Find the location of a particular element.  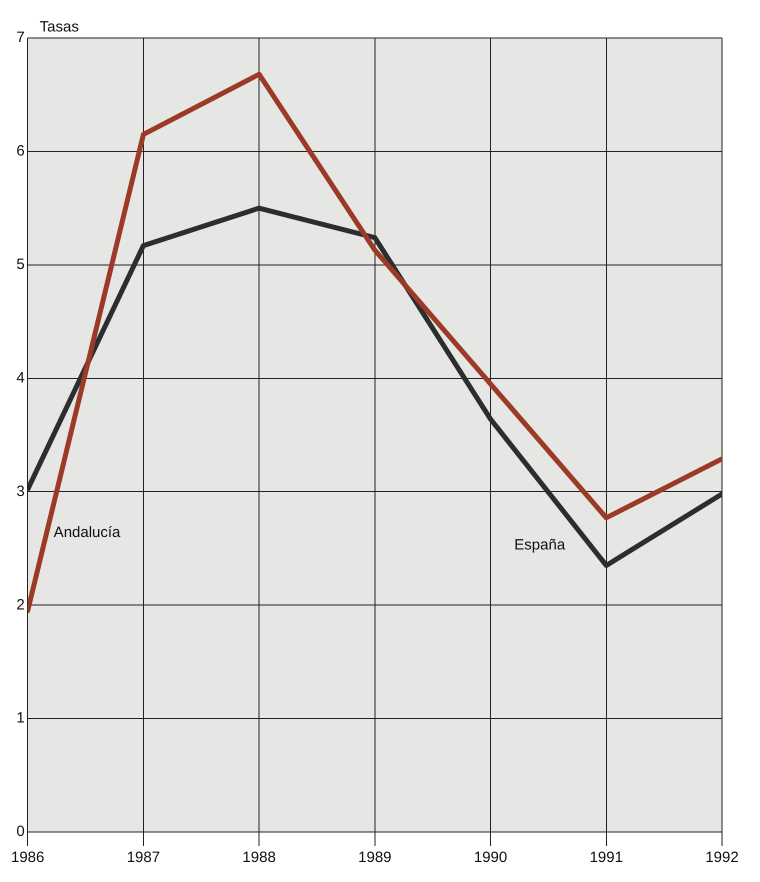

y-tick-label: 6 is located at coordinates (20, 151).